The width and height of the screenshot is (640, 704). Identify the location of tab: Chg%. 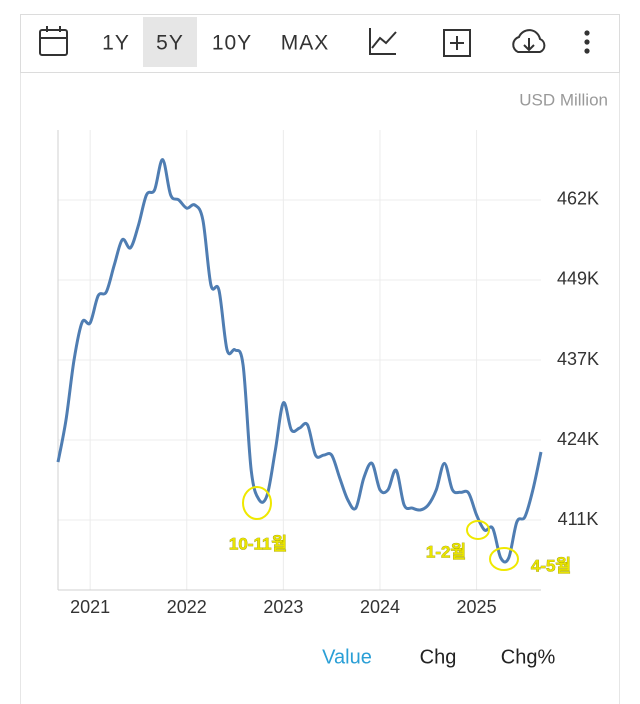
(528, 657).